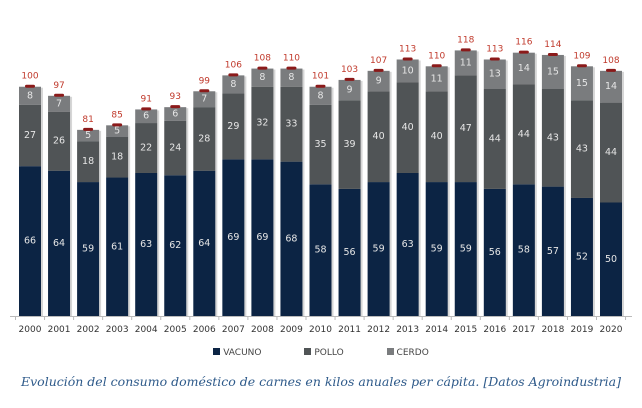 The image size is (642, 408). What do you see at coordinates (581, 330) in the screenshot?
I see `x-tick-label-2019: 2019` at bounding box center [581, 330].